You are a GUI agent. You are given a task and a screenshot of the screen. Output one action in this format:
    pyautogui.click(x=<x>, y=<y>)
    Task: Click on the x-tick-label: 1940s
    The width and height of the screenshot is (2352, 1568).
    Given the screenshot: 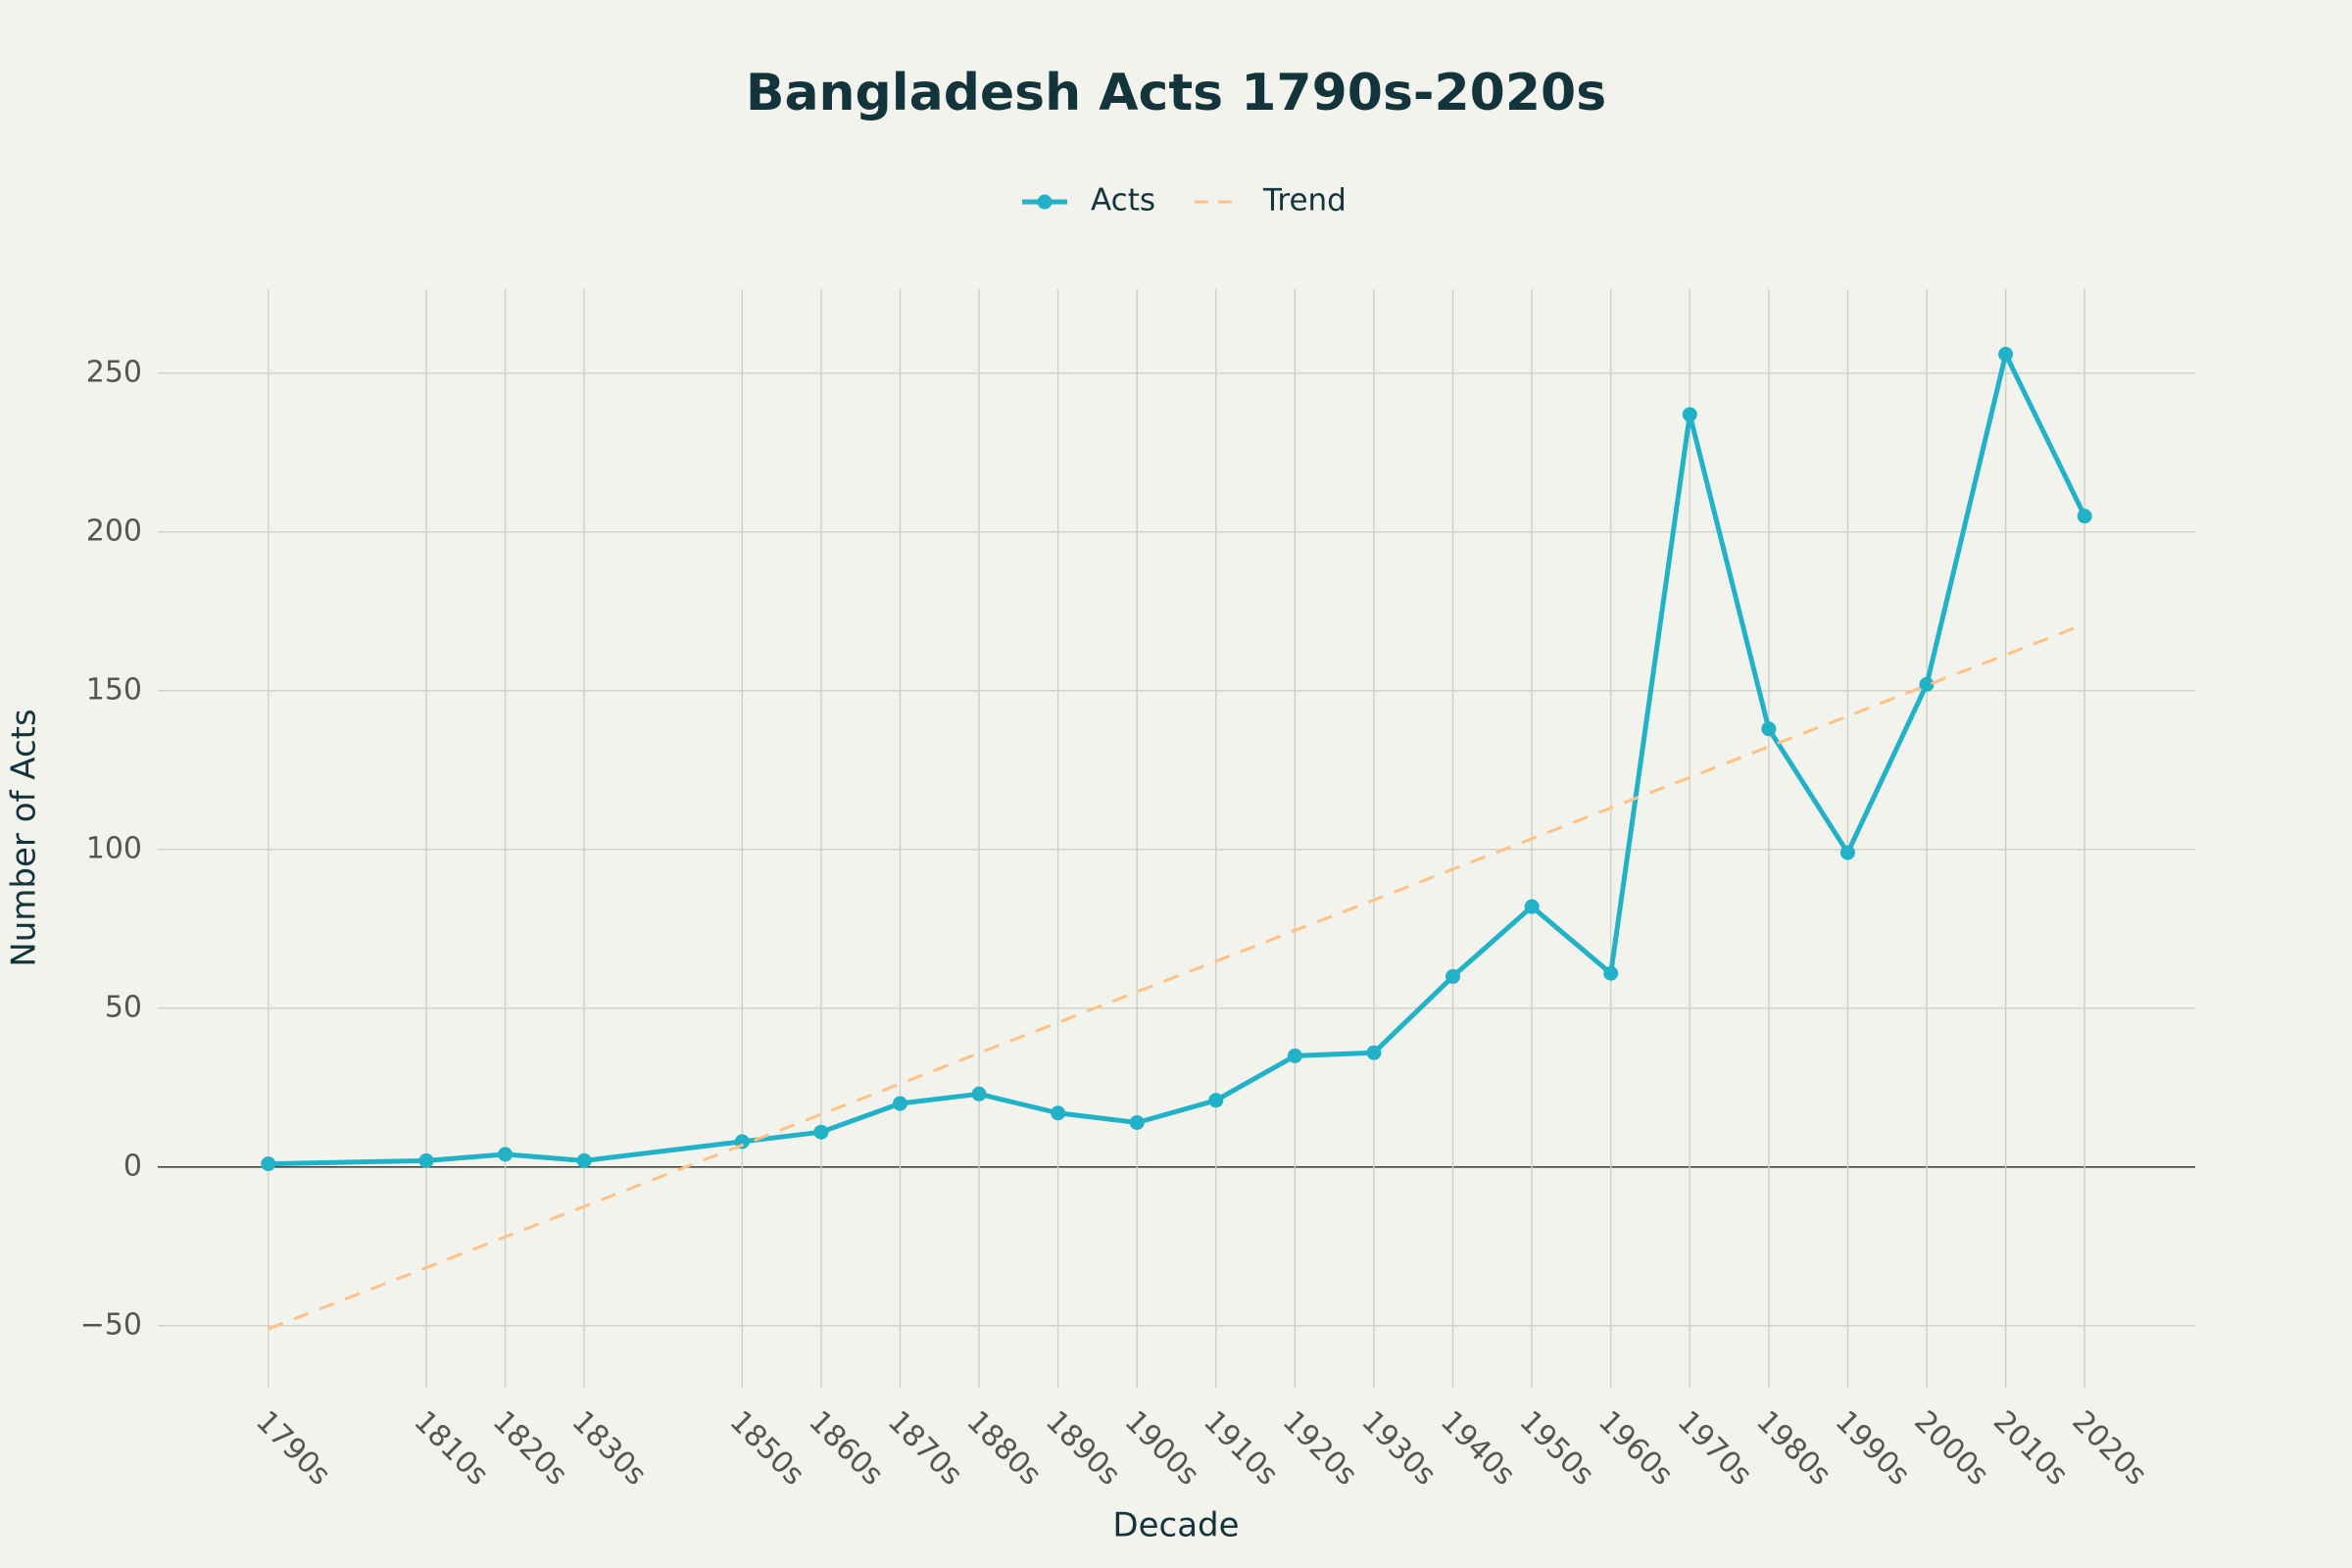 What is the action you would take?
    pyautogui.click(x=1478, y=1448)
    